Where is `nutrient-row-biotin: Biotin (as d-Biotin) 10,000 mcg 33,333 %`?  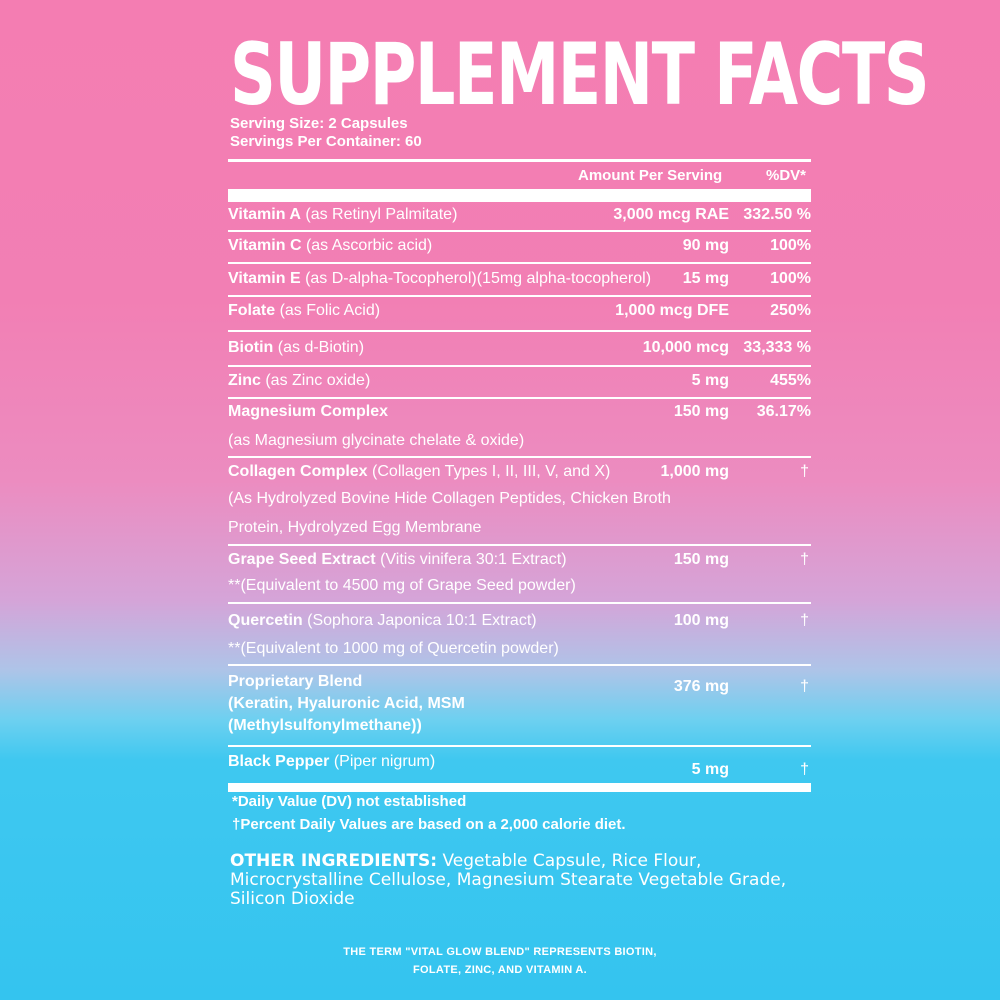
nutrient-row-biotin: Biotin (as d-Biotin) 10,000 mcg 33,333 % is located at coordinates (519, 347).